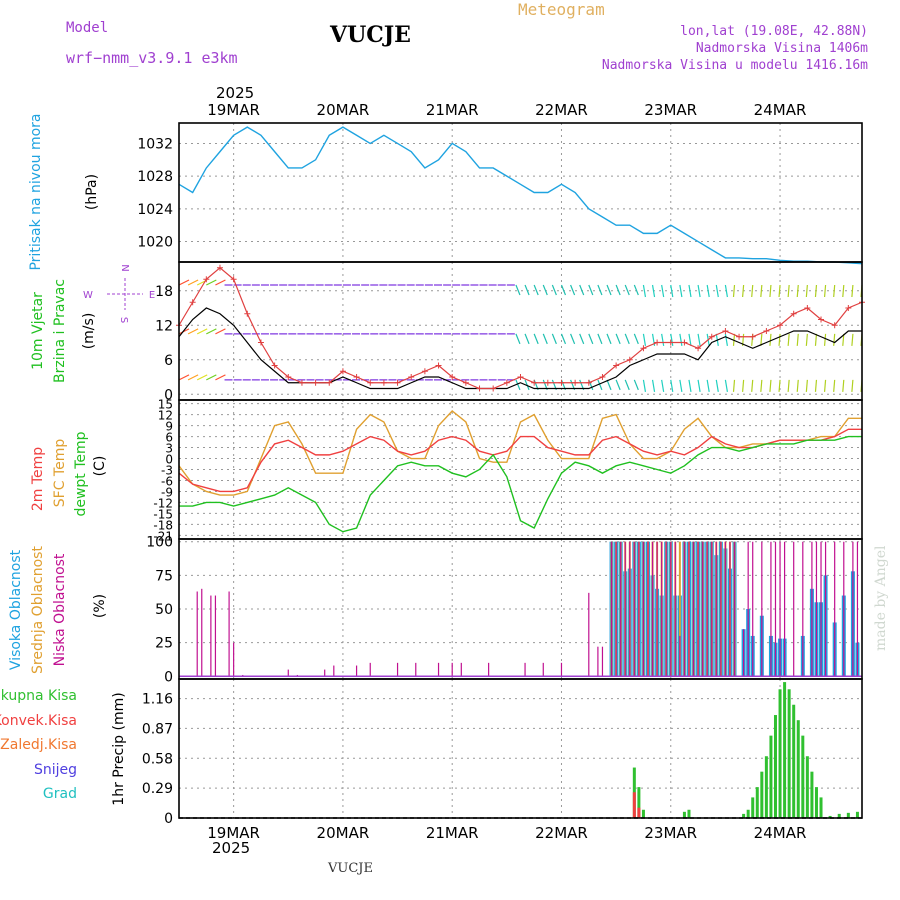 This screenshot has width=900, height=900. Describe the element at coordinates (520, 453) in the screenshot. I see `sfc-temp-line` at that location.